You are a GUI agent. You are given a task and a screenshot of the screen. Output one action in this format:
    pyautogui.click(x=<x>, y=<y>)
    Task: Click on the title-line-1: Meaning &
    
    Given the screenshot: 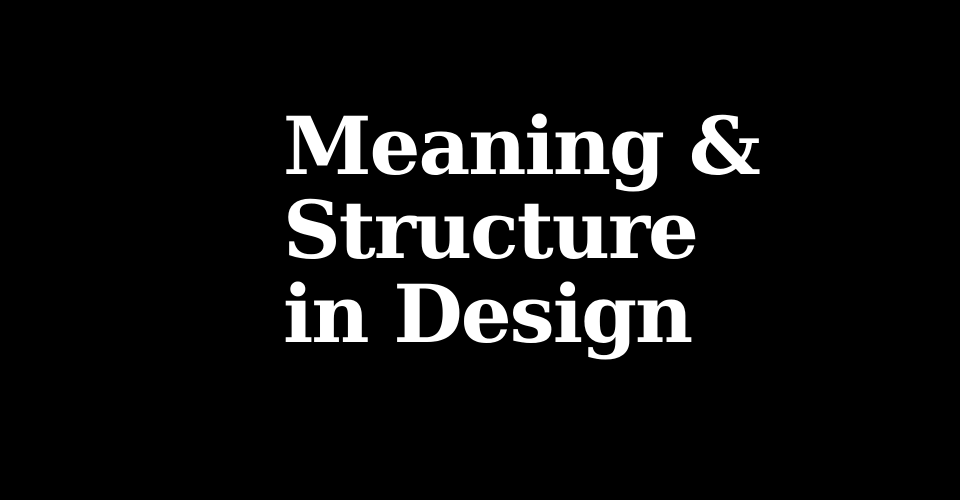 What is the action you would take?
    pyautogui.click(x=522, y=146)
    